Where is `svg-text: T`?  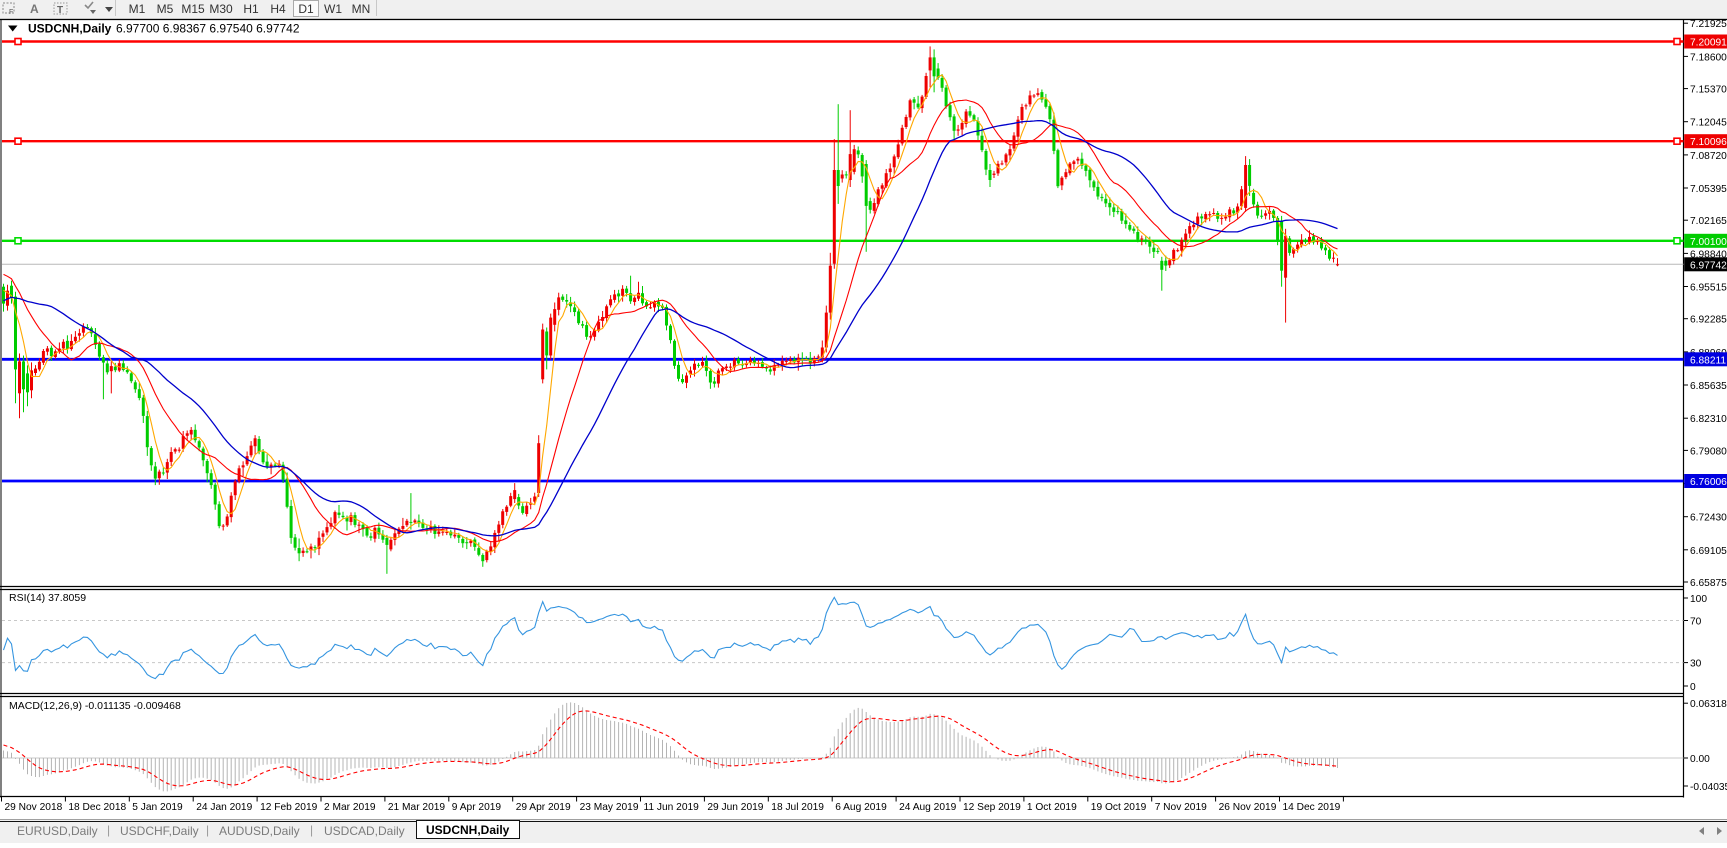 svg-text: T is located at coordinates (60, 10).